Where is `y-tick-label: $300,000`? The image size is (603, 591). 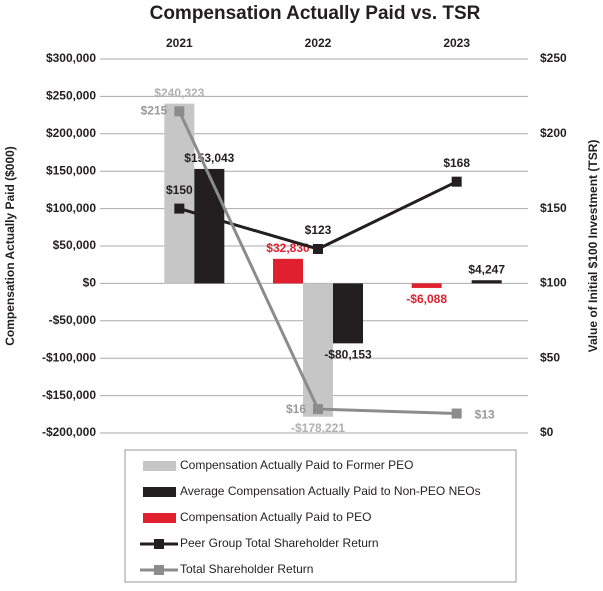
y-tick-label: $300,000 is located at coordinates (71, 58).